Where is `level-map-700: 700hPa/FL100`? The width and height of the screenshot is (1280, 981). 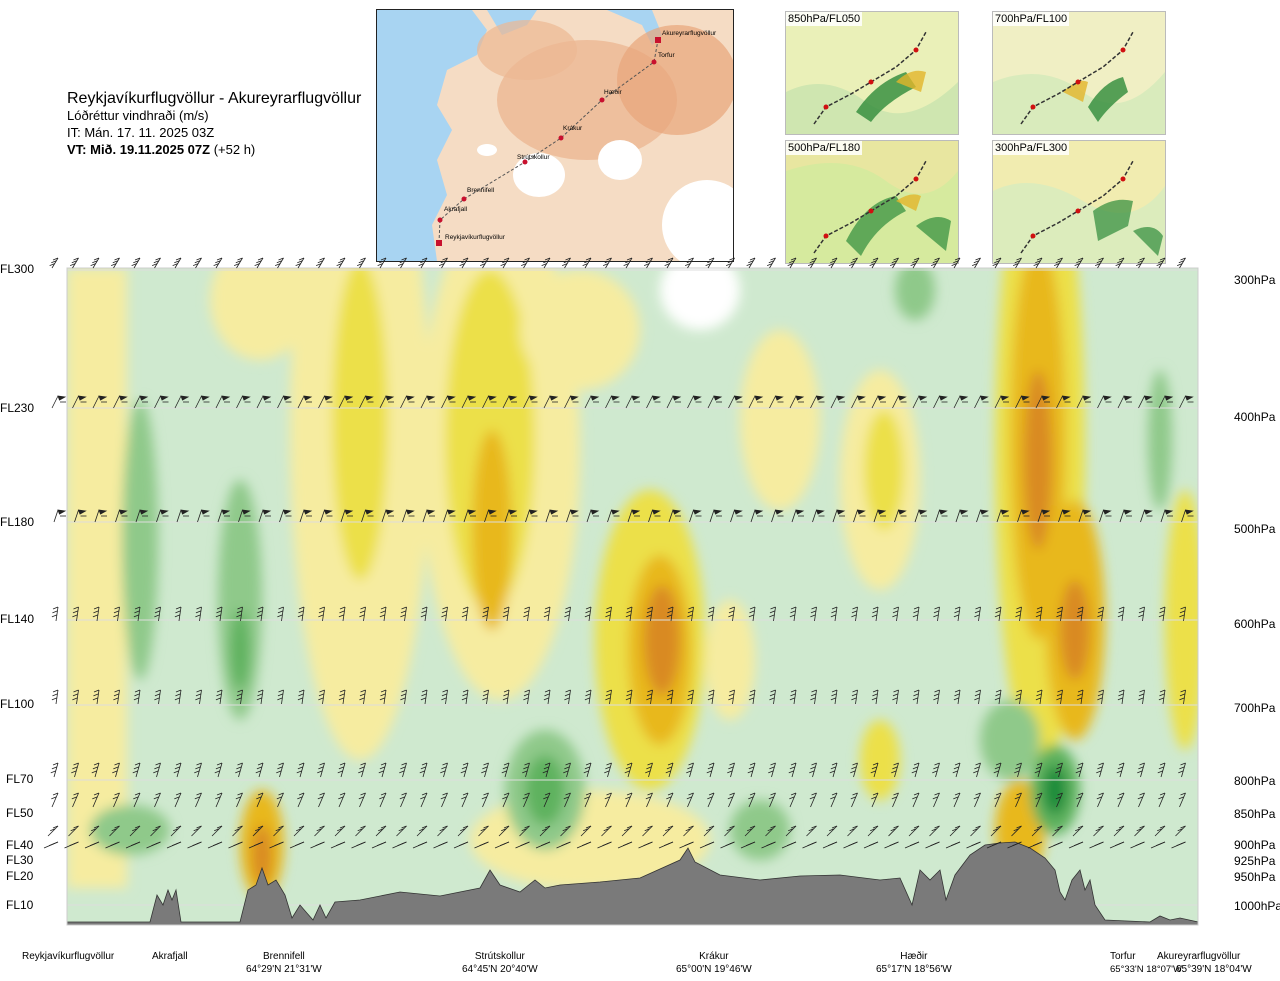
level-map-700: 700hPa/FL100 is located at coordinates (1079, 73).